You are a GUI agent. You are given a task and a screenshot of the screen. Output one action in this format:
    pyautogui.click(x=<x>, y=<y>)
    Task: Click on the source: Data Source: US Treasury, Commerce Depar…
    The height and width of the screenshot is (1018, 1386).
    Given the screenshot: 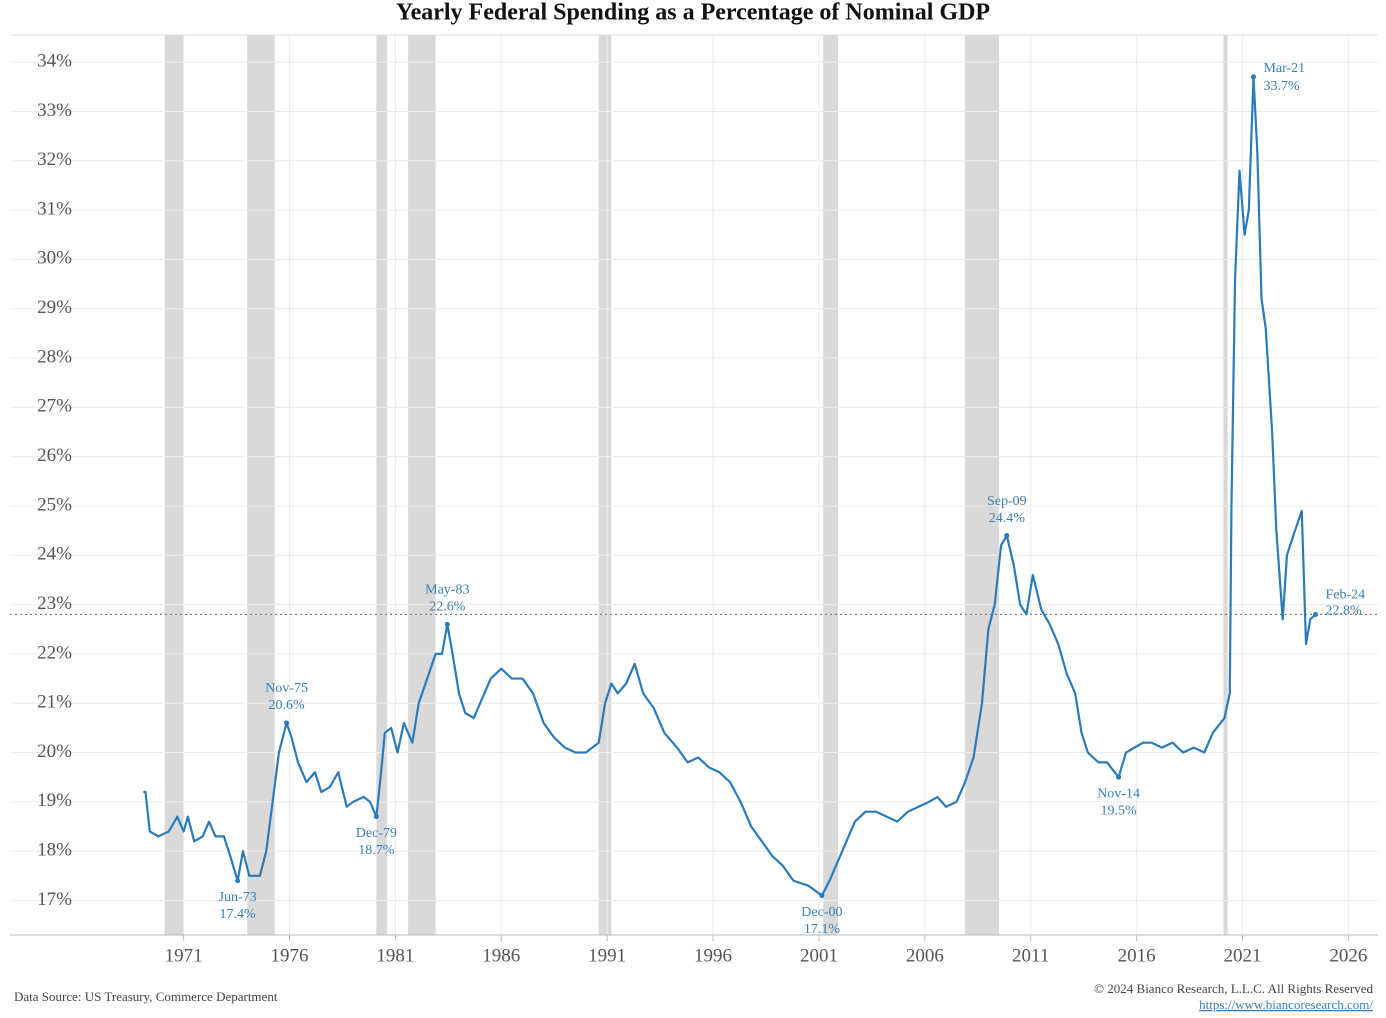 What is the action you would take?
    pyautogui.click(x=146, y=996)
    